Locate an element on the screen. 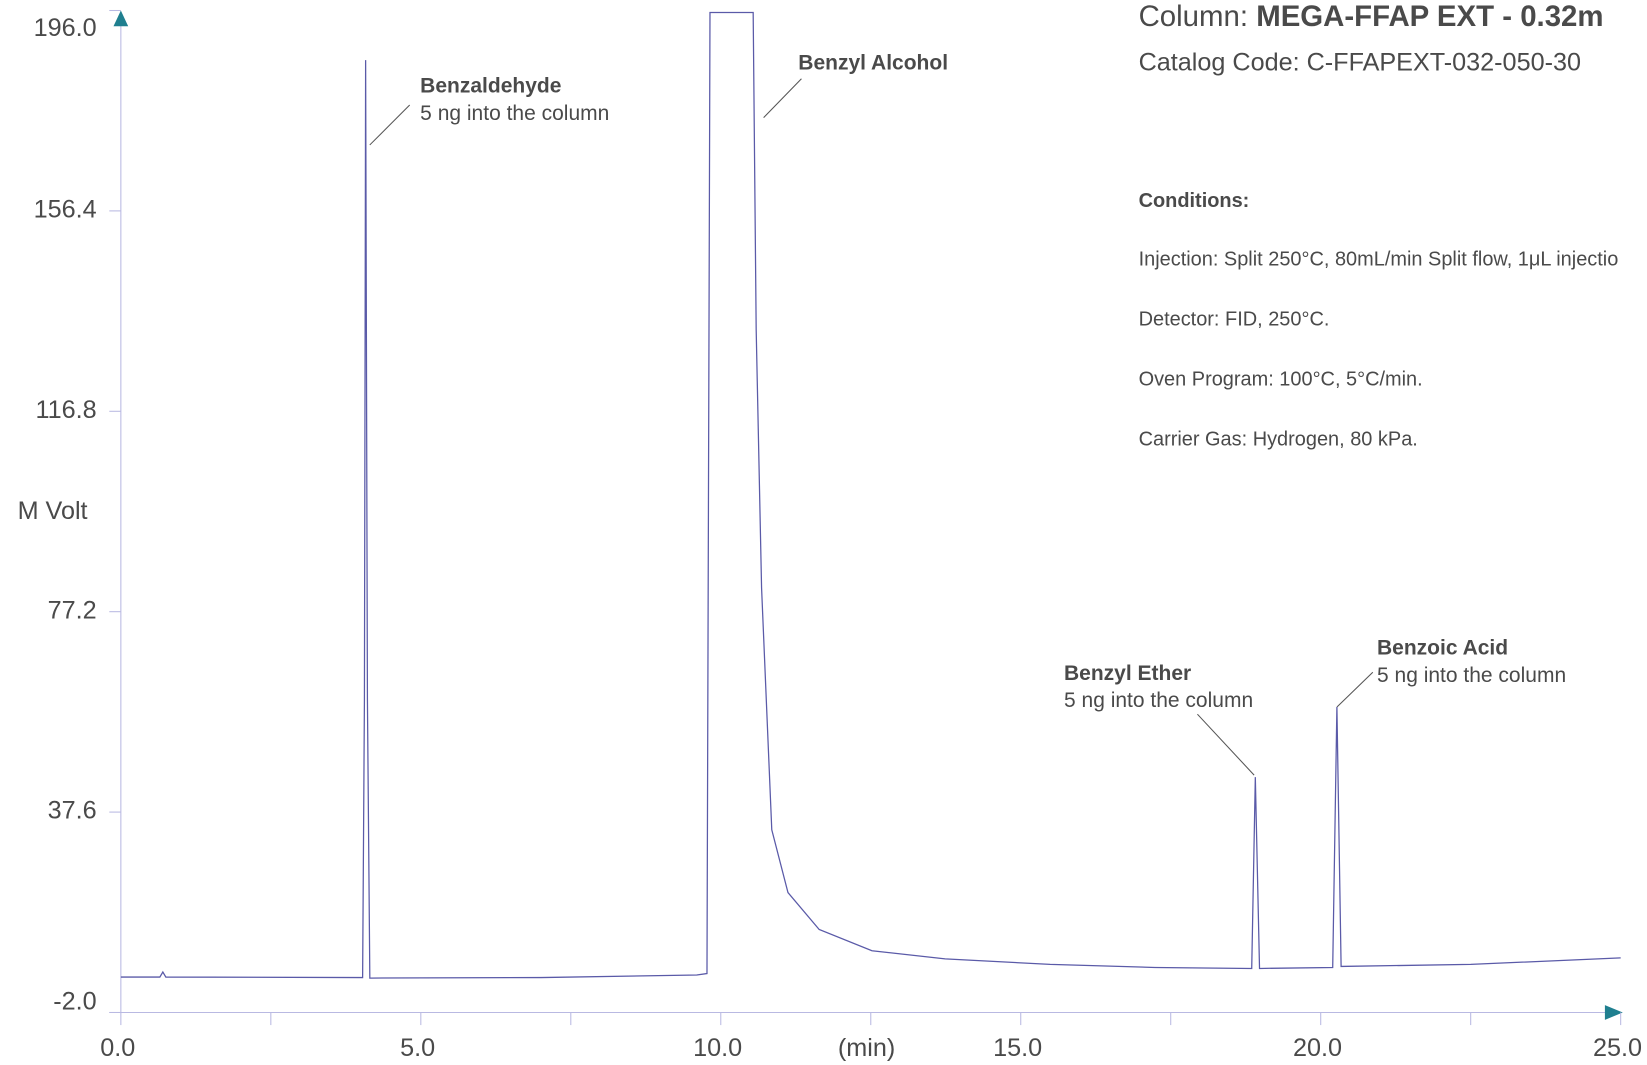 The image size is (1647, 1065). y-tick-label: 116.8 is located at coordinates (66, 410).